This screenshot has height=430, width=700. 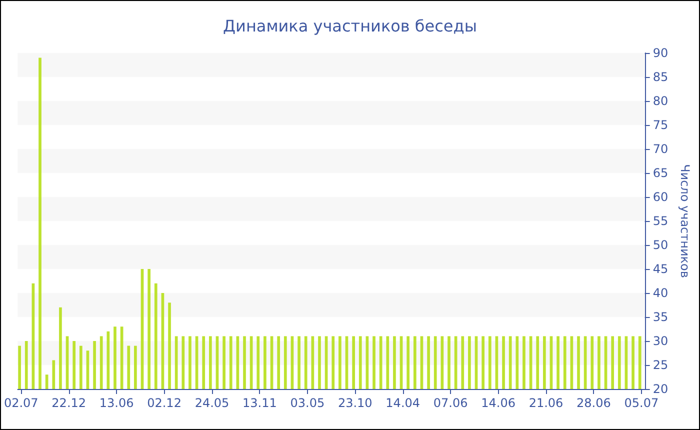 What do you see at coordinates (660, 341) in the screenshot?
I see `y-tick-label: 30` at bounding box center [660, 341].